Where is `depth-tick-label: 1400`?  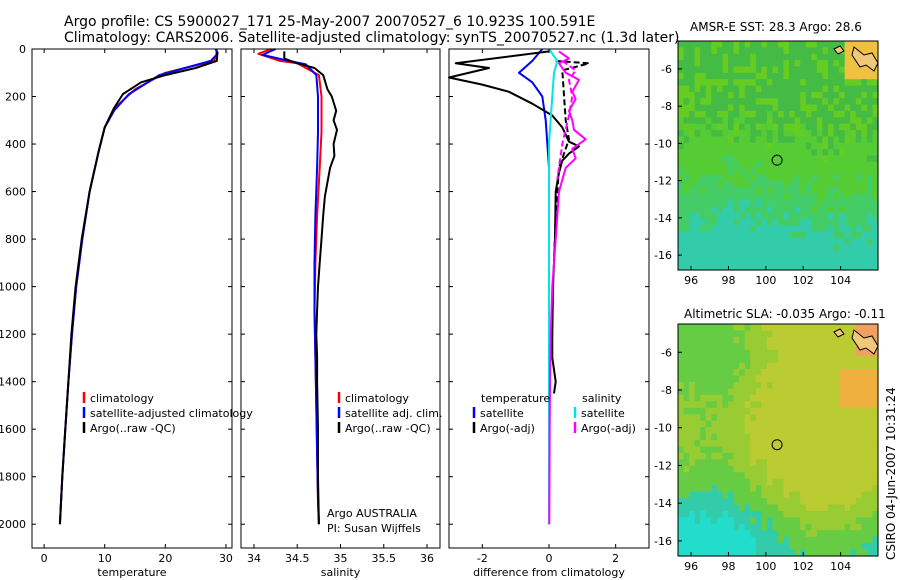
depth-tick-label: 1400 is located at coordinates (13, 382).